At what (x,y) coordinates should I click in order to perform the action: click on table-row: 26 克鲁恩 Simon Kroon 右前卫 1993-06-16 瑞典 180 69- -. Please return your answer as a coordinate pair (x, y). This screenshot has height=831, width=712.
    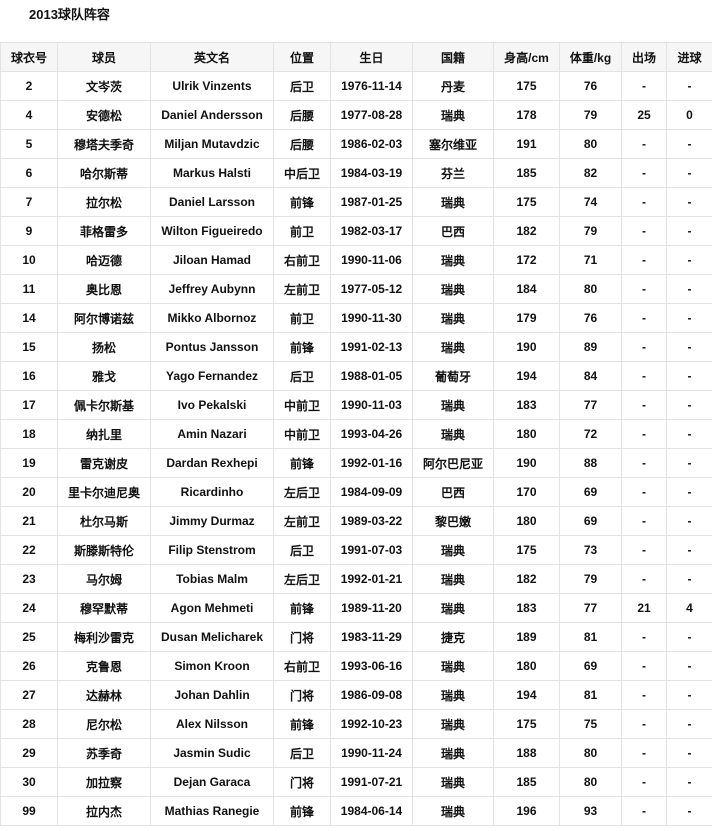
    Looking at the image, I should click on (356, 666).